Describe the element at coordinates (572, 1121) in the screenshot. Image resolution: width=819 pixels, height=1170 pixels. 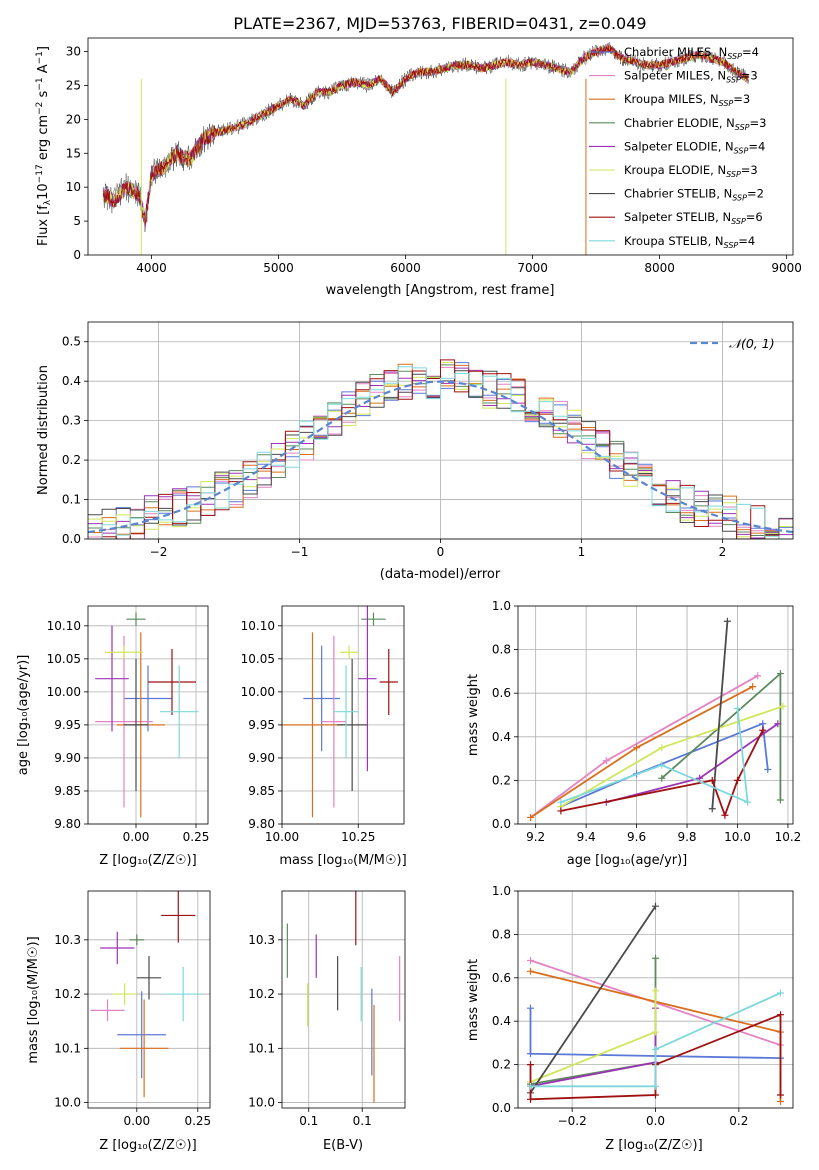
I see `x-tick-label: −0.2` at that location.